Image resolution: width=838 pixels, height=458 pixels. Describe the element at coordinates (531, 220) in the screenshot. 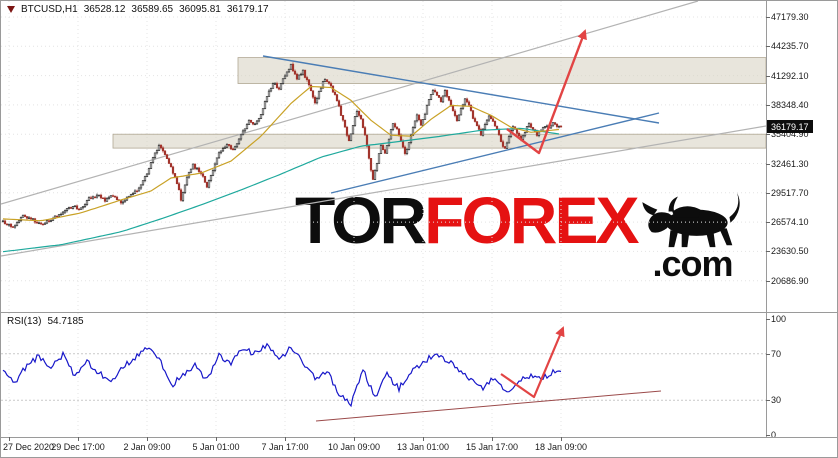

I see `watermark-forex: FOREX` at that location.